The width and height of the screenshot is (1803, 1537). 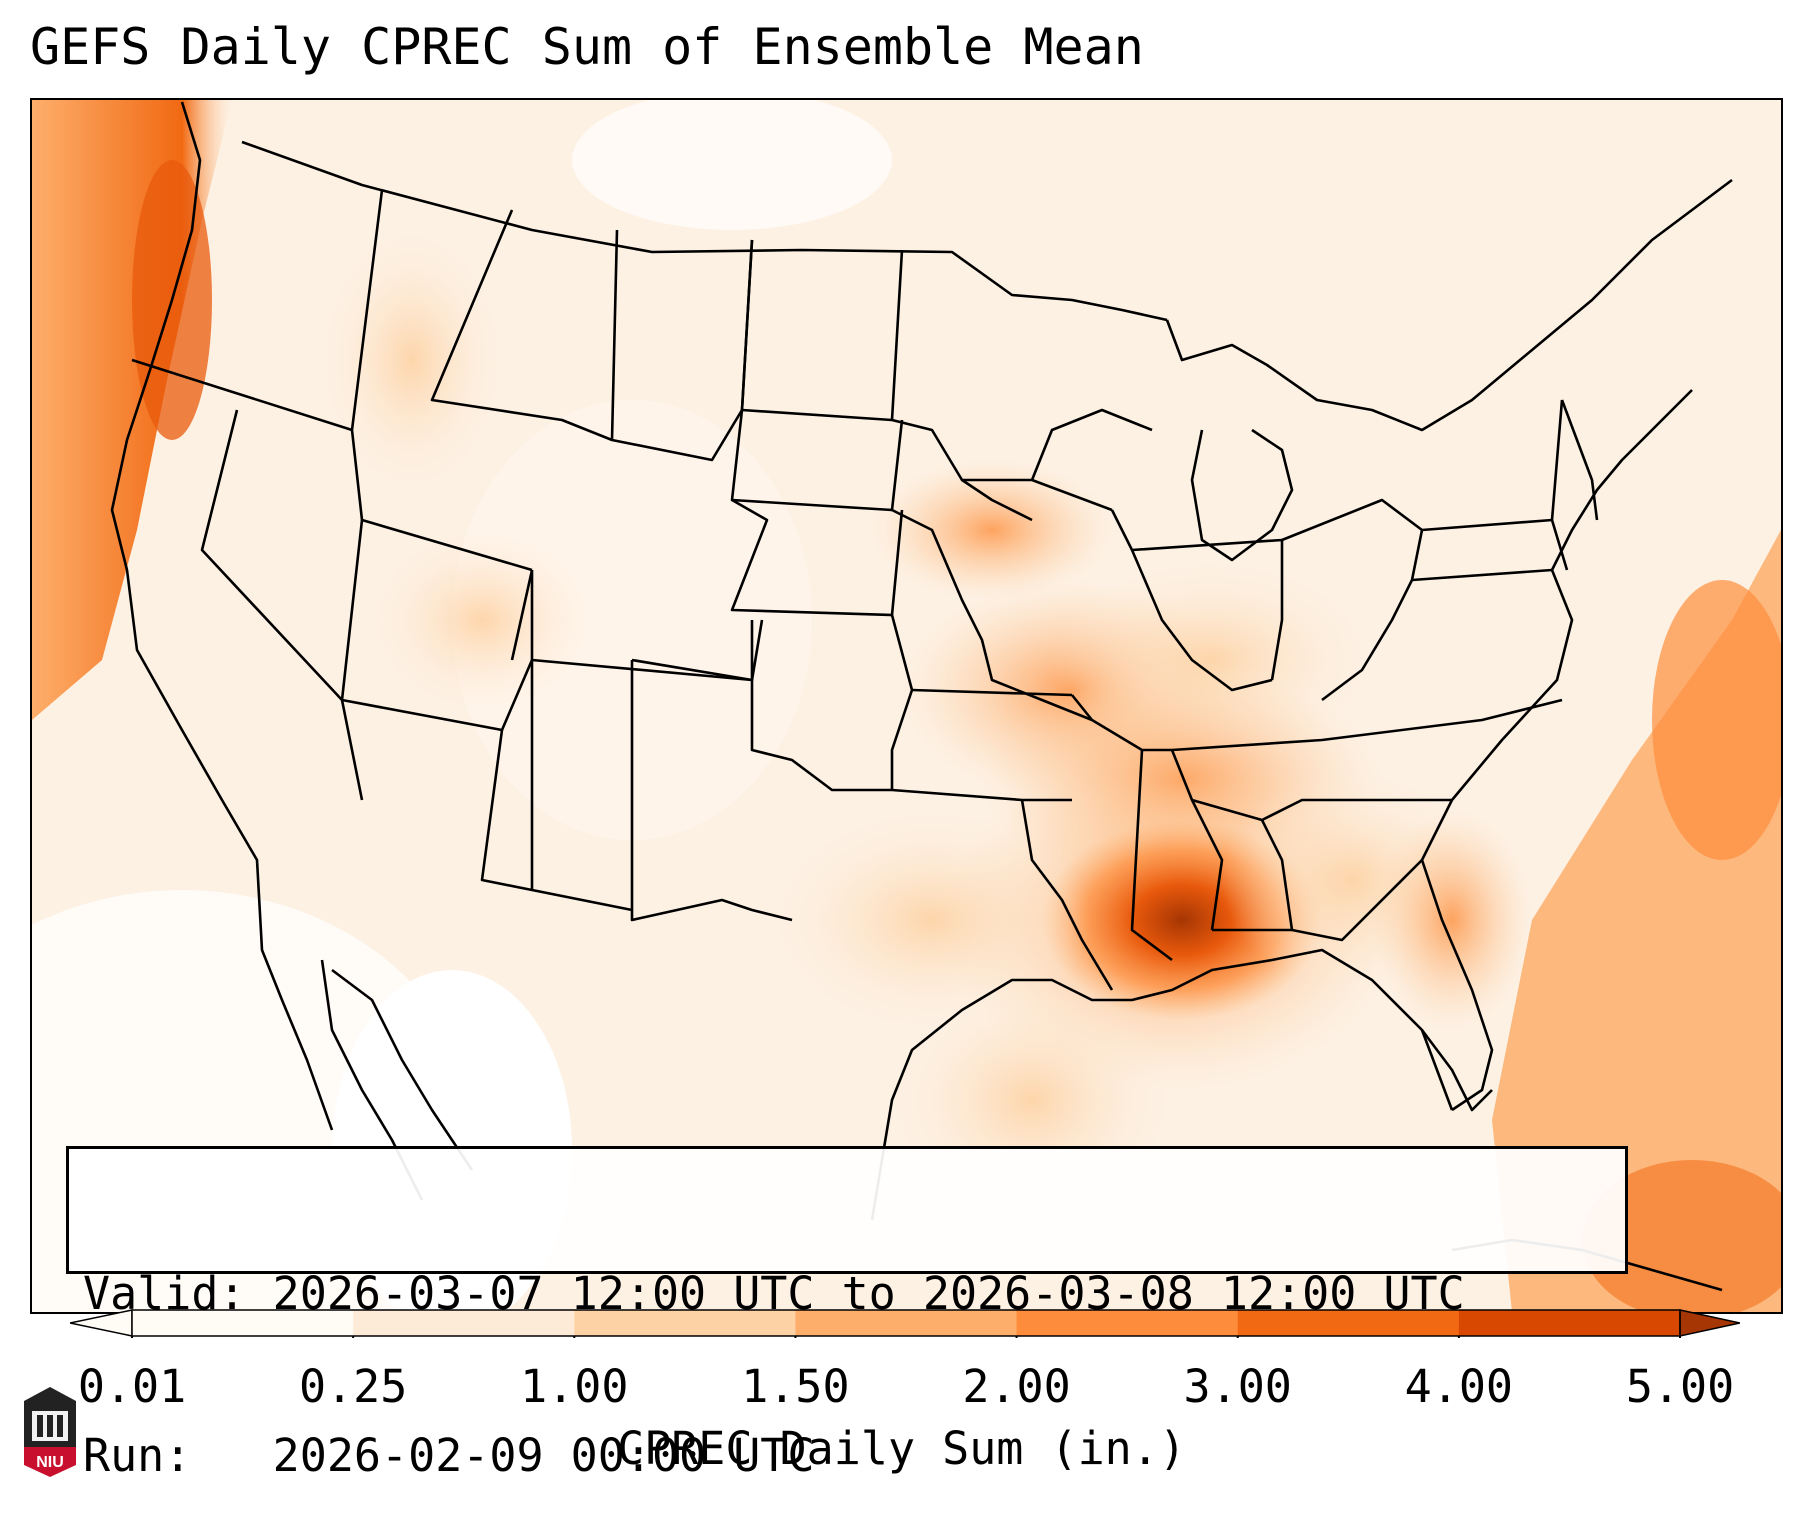 What do you see at coordinates (50, 1462) in the screenshot?
I see `svg-text: NIU` at bounding box center [50, 1462].